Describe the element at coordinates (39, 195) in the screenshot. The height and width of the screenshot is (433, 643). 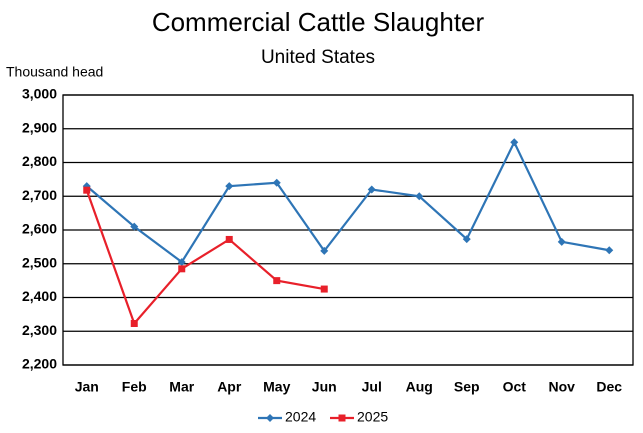
I see `y-tick-label: 2,700` at that location.